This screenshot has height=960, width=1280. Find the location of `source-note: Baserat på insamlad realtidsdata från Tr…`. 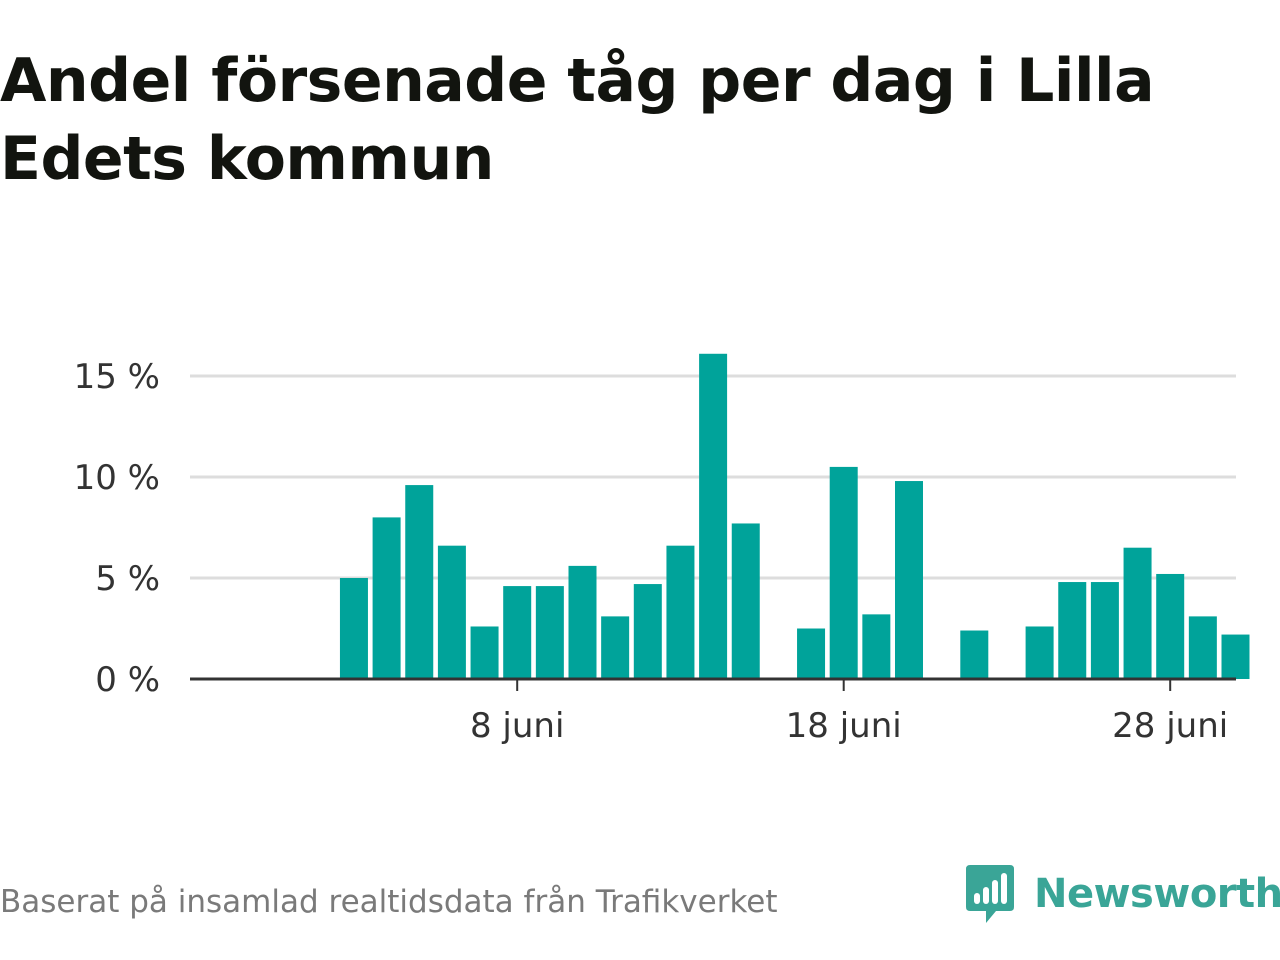

source-note: Baserat på insamlad realtidsdata från Tr… is located at coordinates (389, 902).